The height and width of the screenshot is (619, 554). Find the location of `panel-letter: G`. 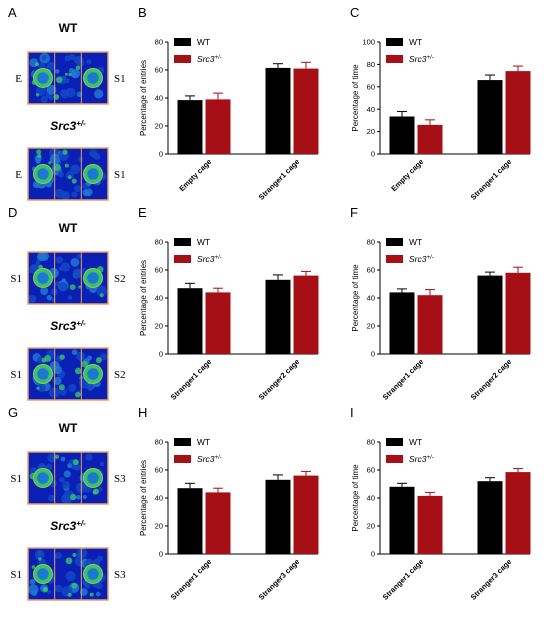

panel-letter: G is located at coordinates (13, 412).